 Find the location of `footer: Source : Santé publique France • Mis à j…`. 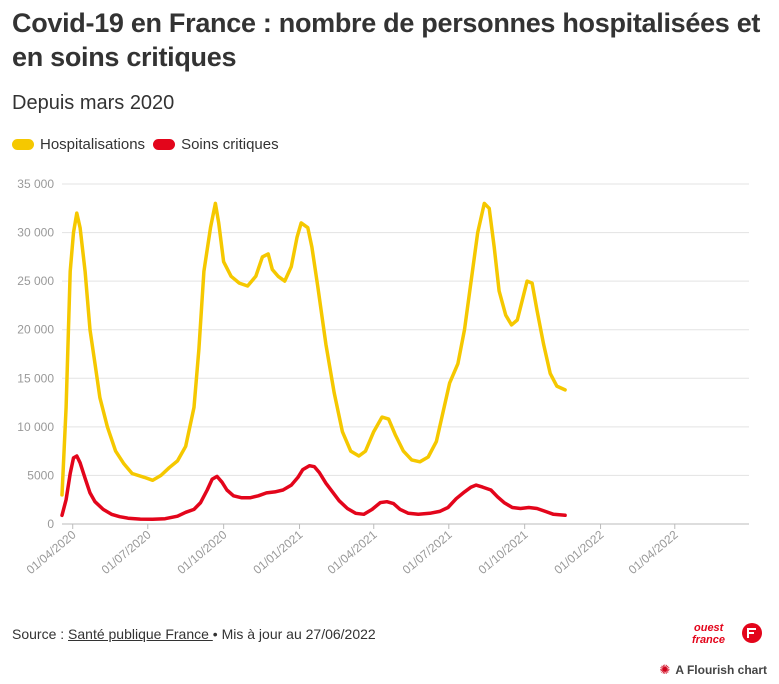

footer: Source : Santé publique France • Mis à j… is located at coordinates (194, 634).